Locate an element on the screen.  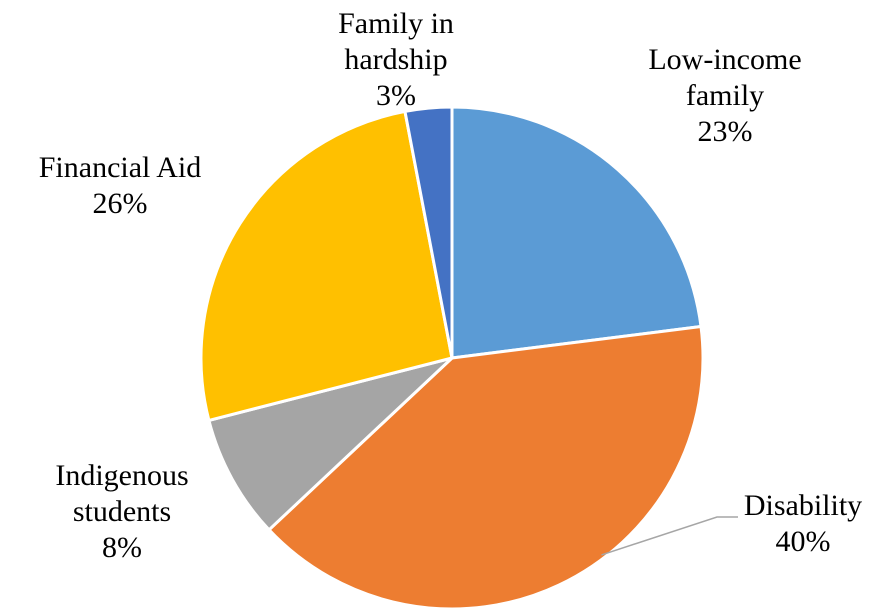
label-indigenous-students-name-1: Indigenous is located at coordinates (122, 475).